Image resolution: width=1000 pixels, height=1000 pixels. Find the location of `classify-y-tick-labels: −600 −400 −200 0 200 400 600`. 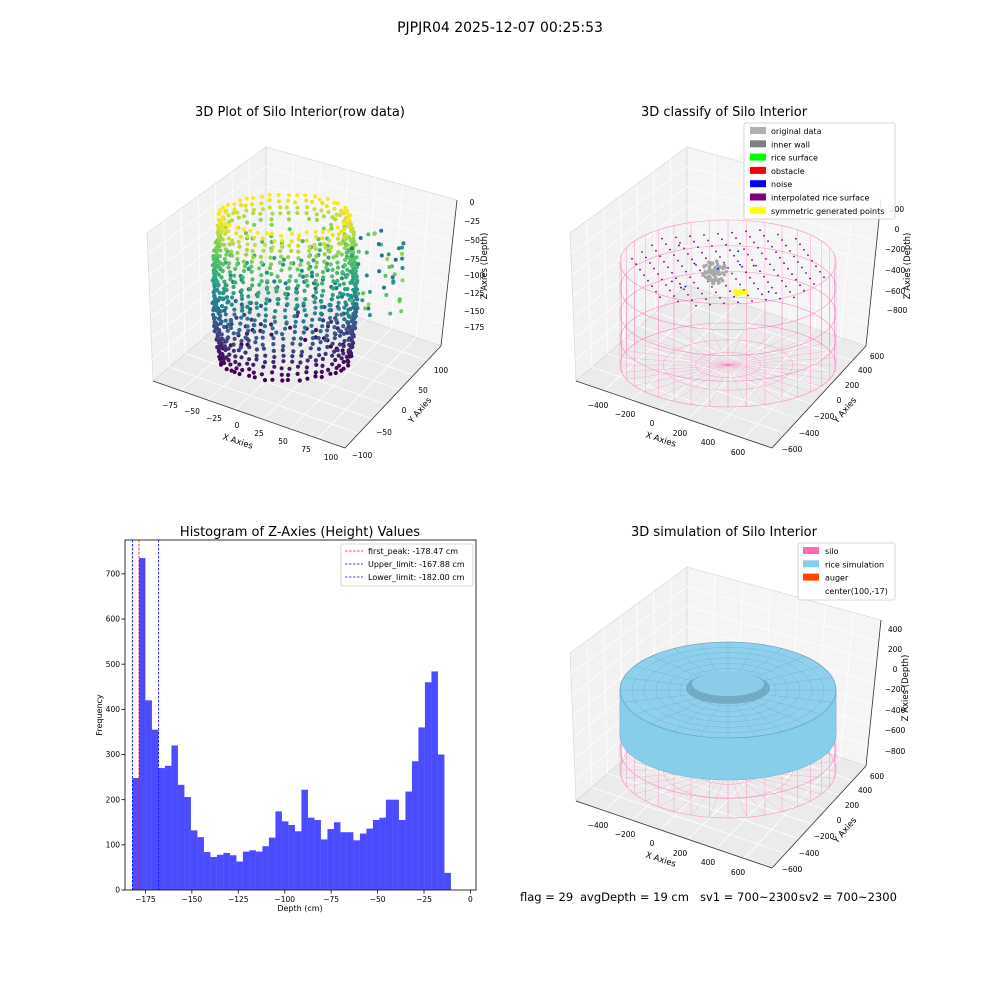

classify-y-tick-labels: −600 −400 −200 0 200 400 600 is located at coordinates (833, 403).